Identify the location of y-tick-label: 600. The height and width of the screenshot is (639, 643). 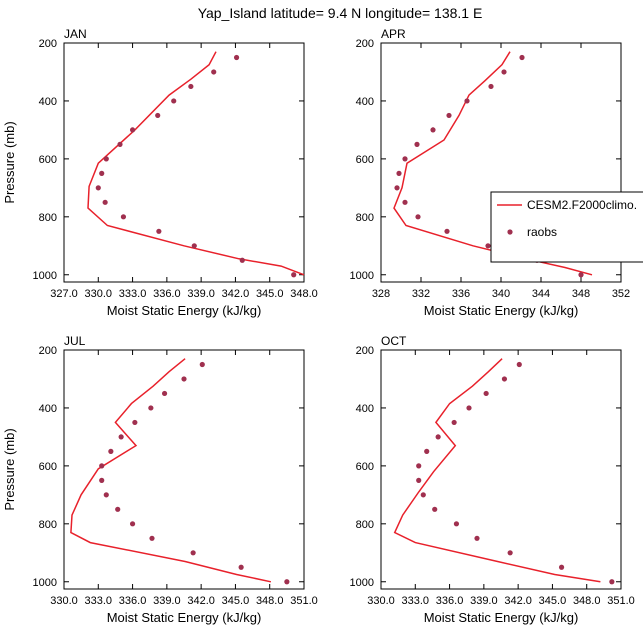
(48, 160).